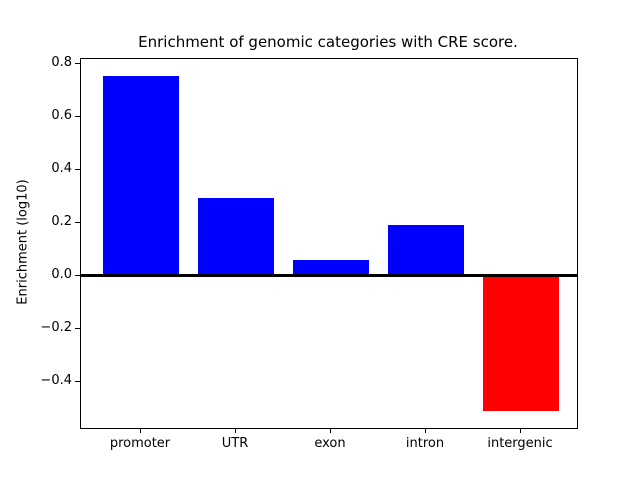  What do you see at coordinates (61, 222) in the screenshot?
I see `y-tick-label: 0.2` at bounding box center [61, 222].